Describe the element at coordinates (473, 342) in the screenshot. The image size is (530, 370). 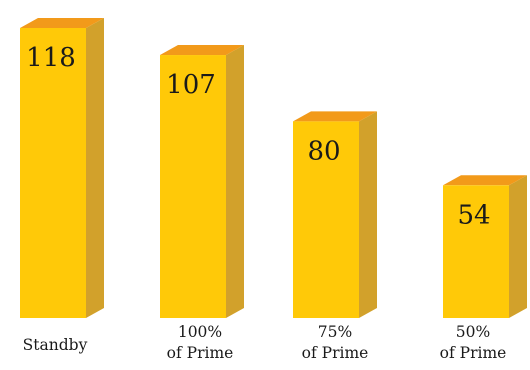
I see `category-label-4: 50% of Prime` at that location.